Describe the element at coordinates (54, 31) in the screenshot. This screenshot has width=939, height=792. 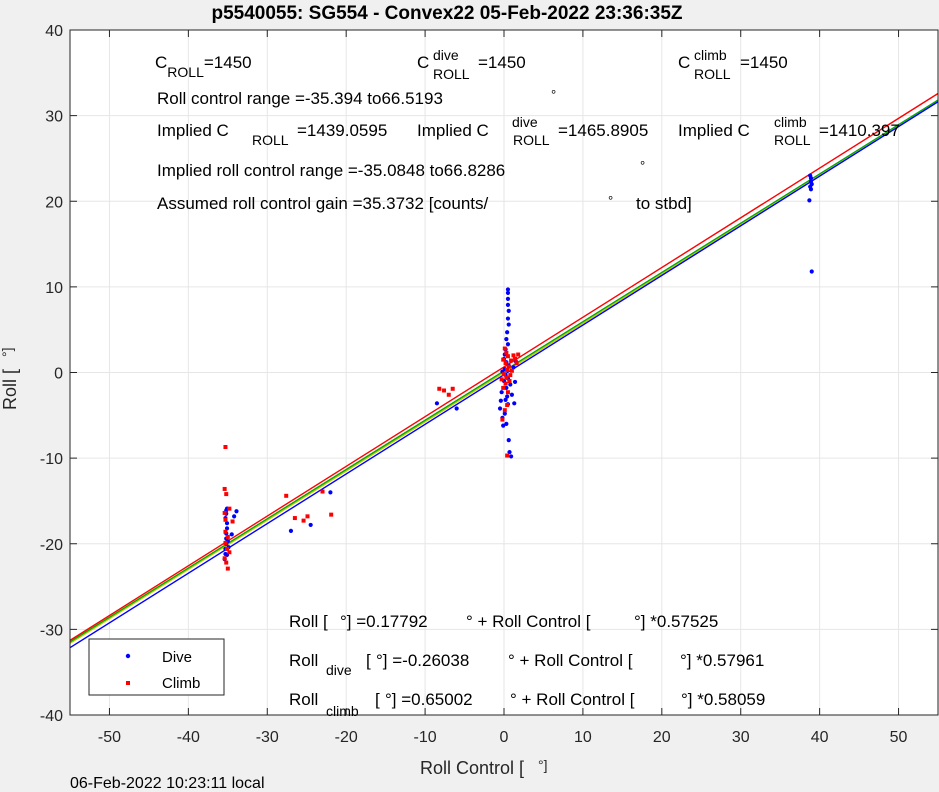
I see `y-tick-label: 40` at that location.